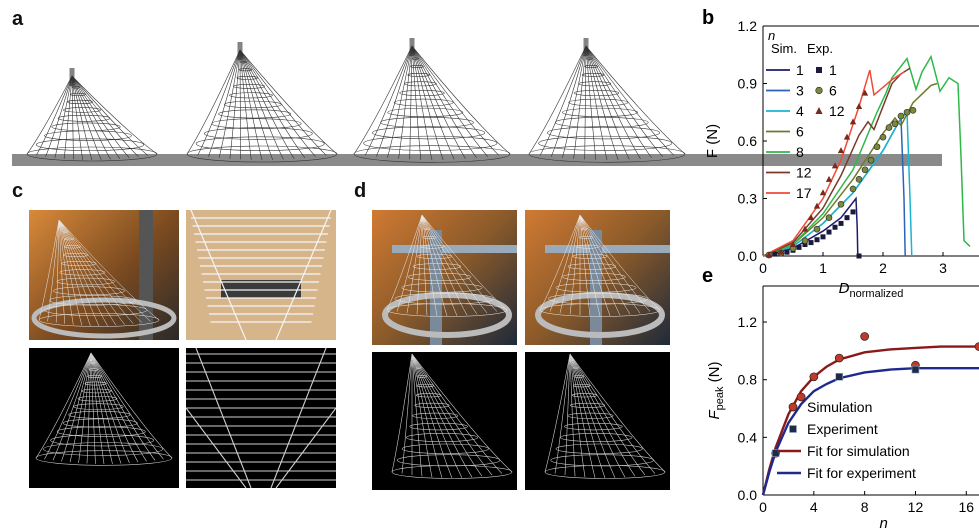  Describe the element at coordinates (864, 336) in the screenshot. I see `point-simulation` at that location.